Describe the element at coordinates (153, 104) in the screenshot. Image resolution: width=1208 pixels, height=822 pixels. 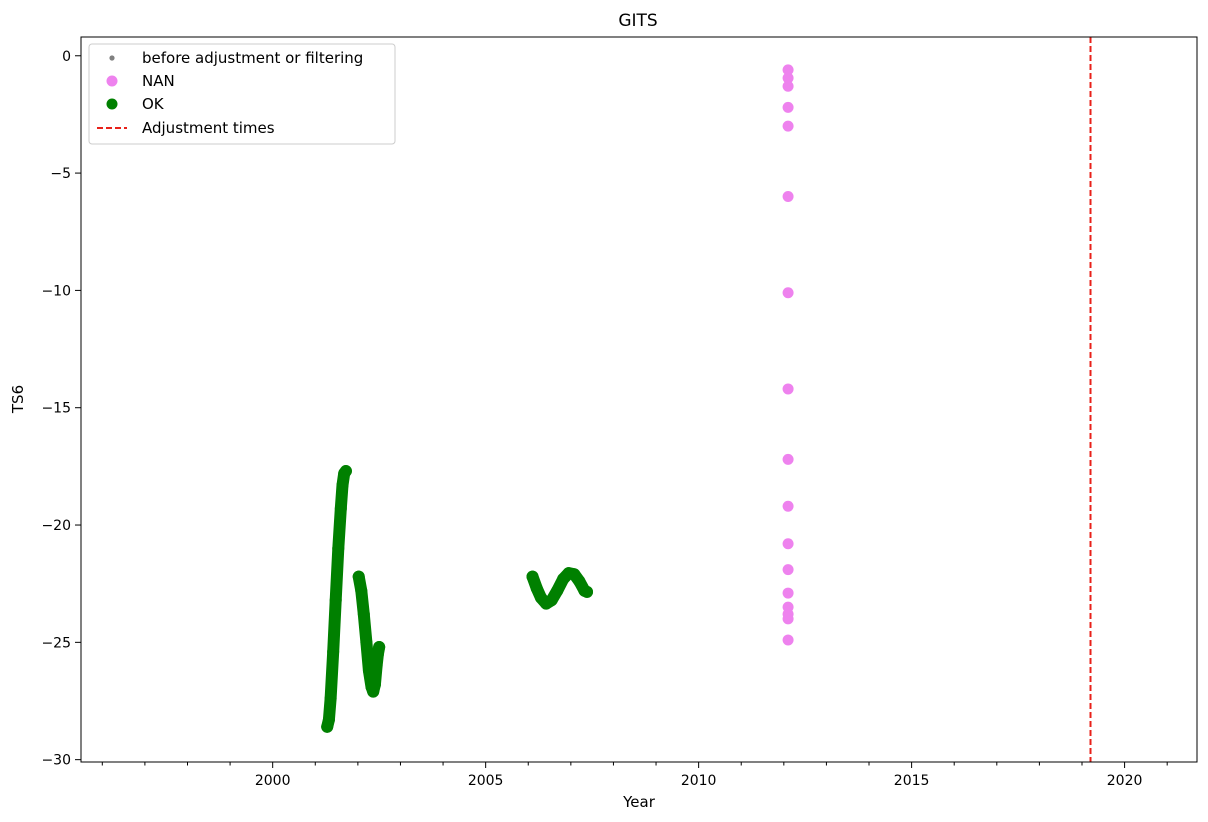
I see `legend-label-ok: OK` at that location.